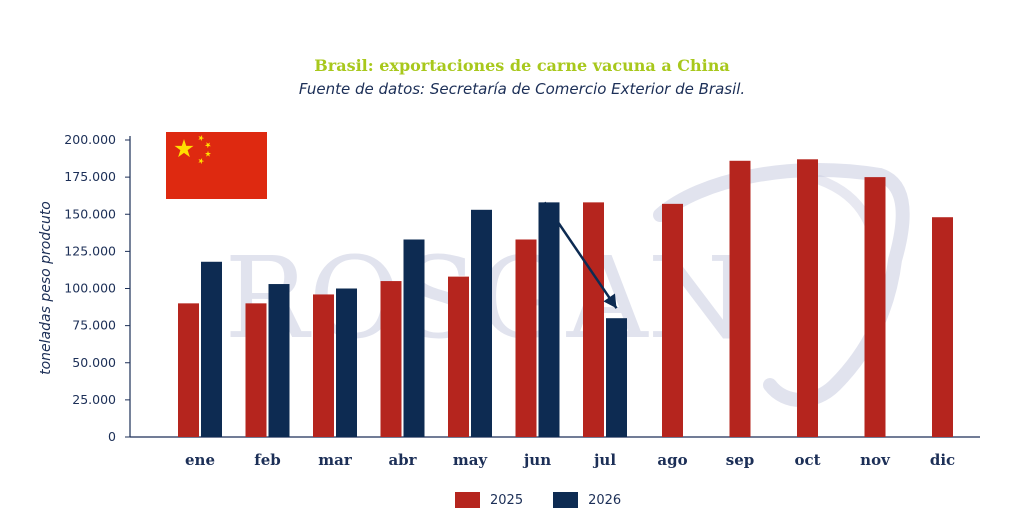  What do you see at coordinates (566, 500) in the screenshot?
I see `legend-swatch-2026` at bounding box center [566, 500].